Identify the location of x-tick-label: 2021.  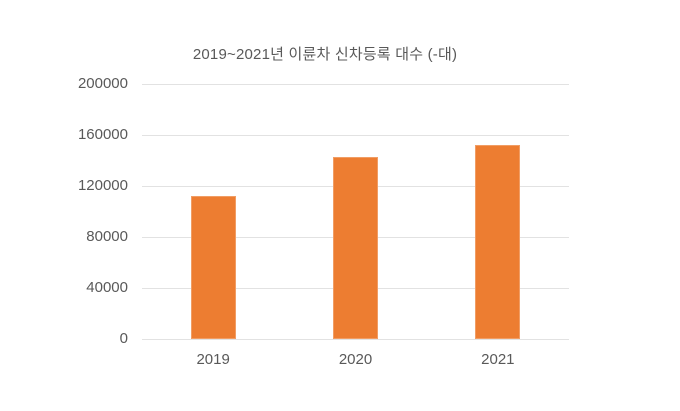
(498, 359).